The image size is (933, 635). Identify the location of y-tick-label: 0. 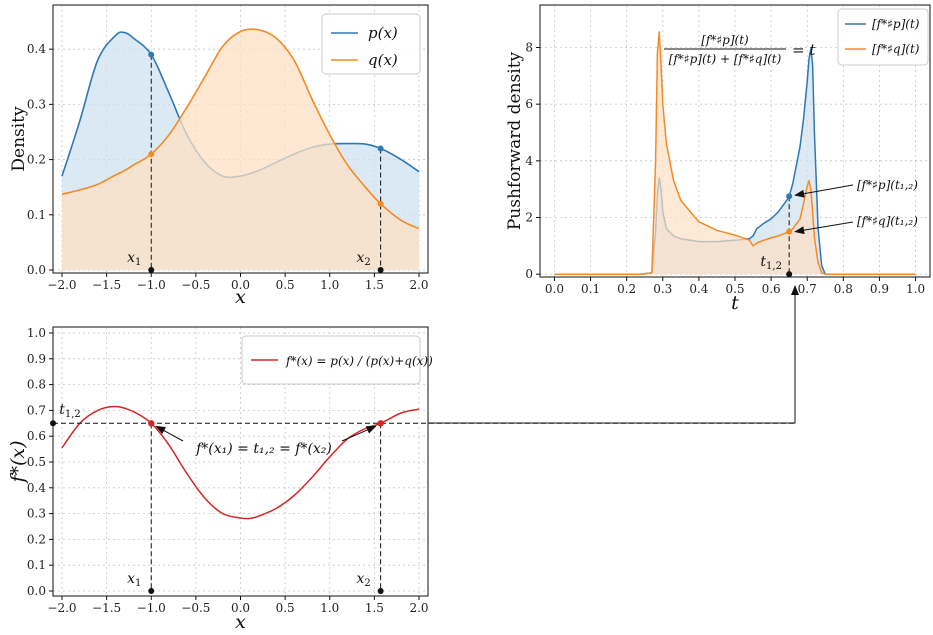
(529, 274).